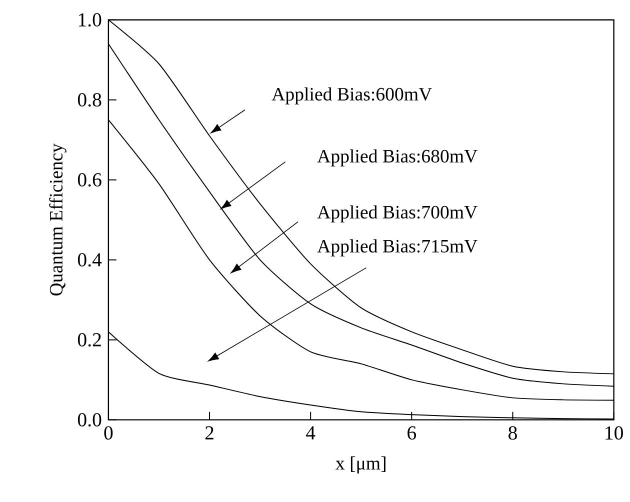 The image size is (630, 502). Describe the element at coordinates (90, 179) in the screenshot. I see `y-tick-label: 0.6` at that location.